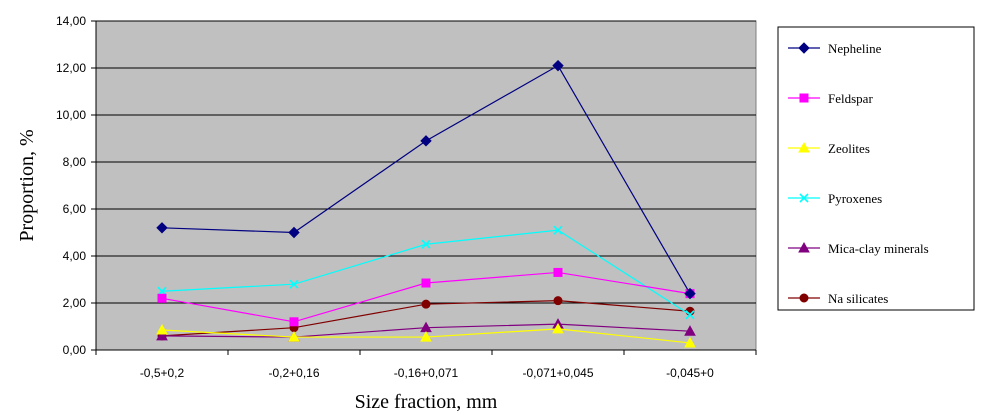  I want to click on series-zeolites, so click(426, 335).